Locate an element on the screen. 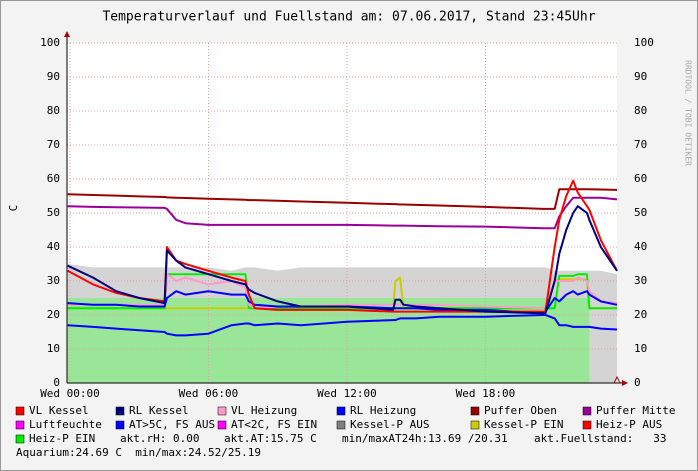 The image size is (698, 471). area is located at coordinates (328, 340).